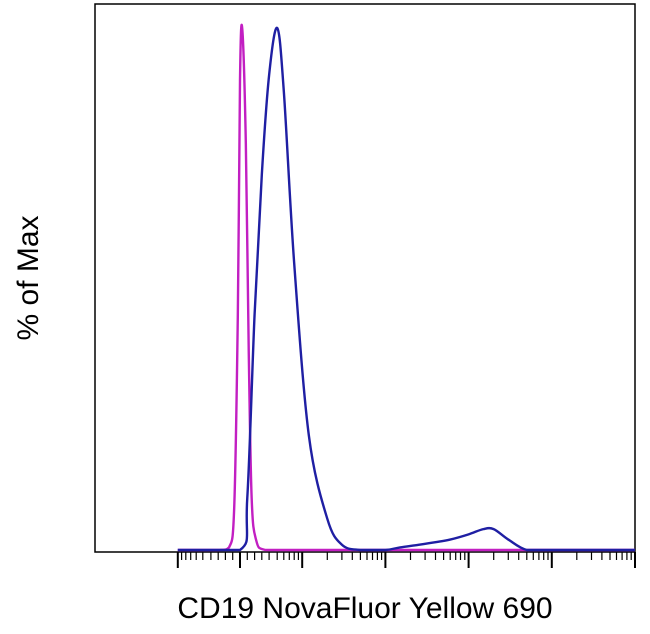 The width and height of the screenshot is (650, 634). Describe the element at coordinates (406, 560) in the screenshot. I see `x-axis-ticks` at that location.